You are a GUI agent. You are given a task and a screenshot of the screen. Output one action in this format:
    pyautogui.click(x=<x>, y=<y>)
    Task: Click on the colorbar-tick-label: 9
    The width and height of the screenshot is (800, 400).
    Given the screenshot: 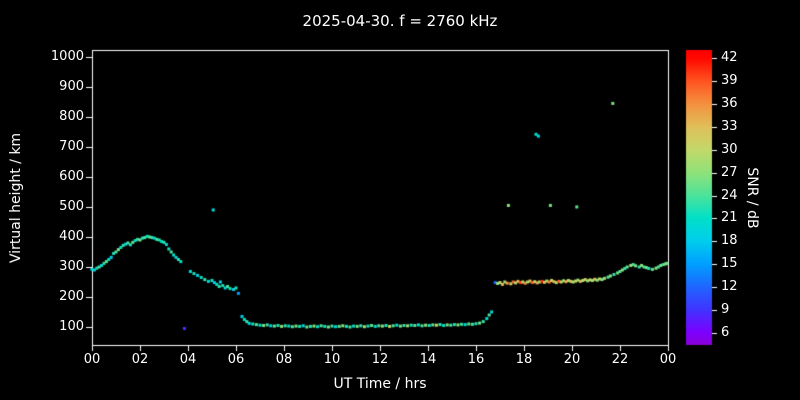 What is the action you would take?
    pyautogui.click(x=725, y=309)
    